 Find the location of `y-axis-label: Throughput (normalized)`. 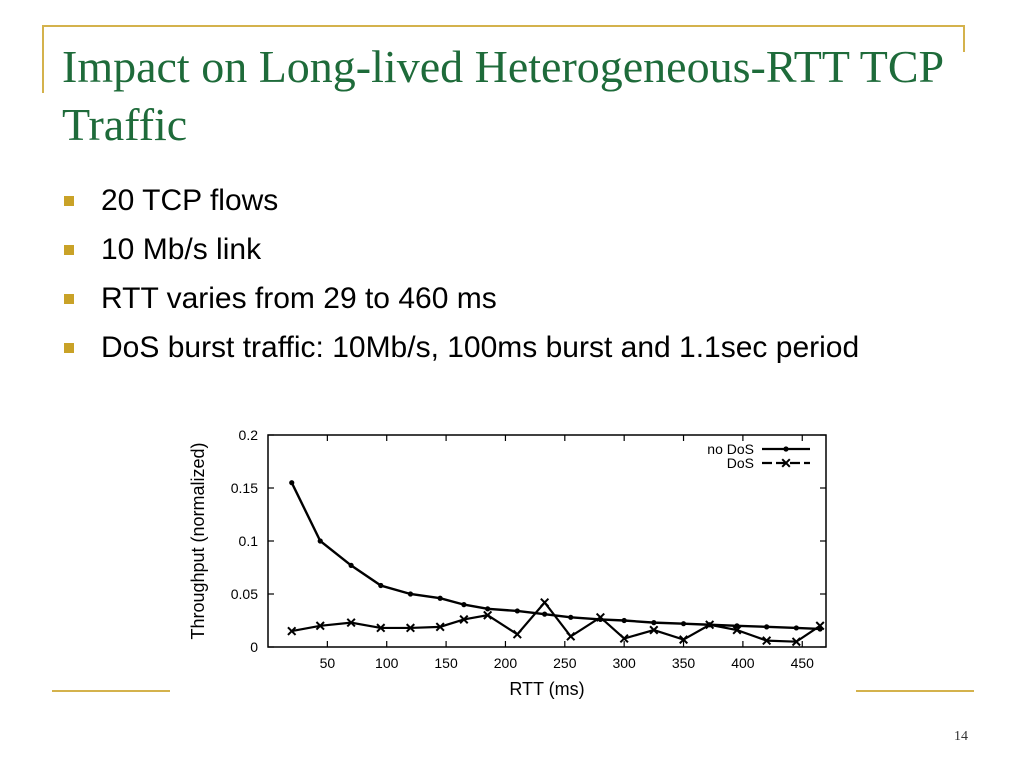

y-axis-label: Throughput (normalized) is located at coordinates (198, 540).